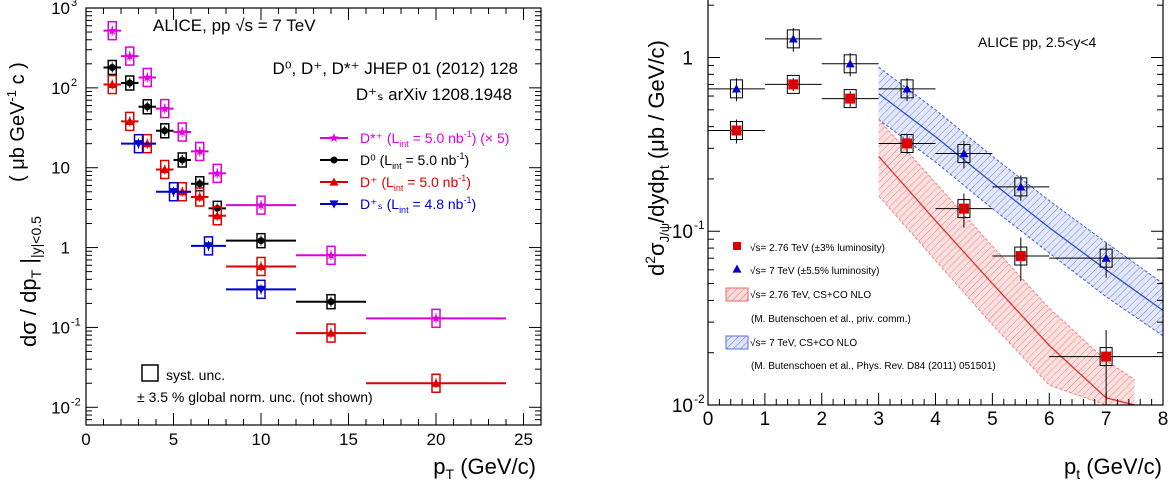 The width and height of the screenshot is (1173, 485). I want to click on legend-band-blue, so click(737, 342).